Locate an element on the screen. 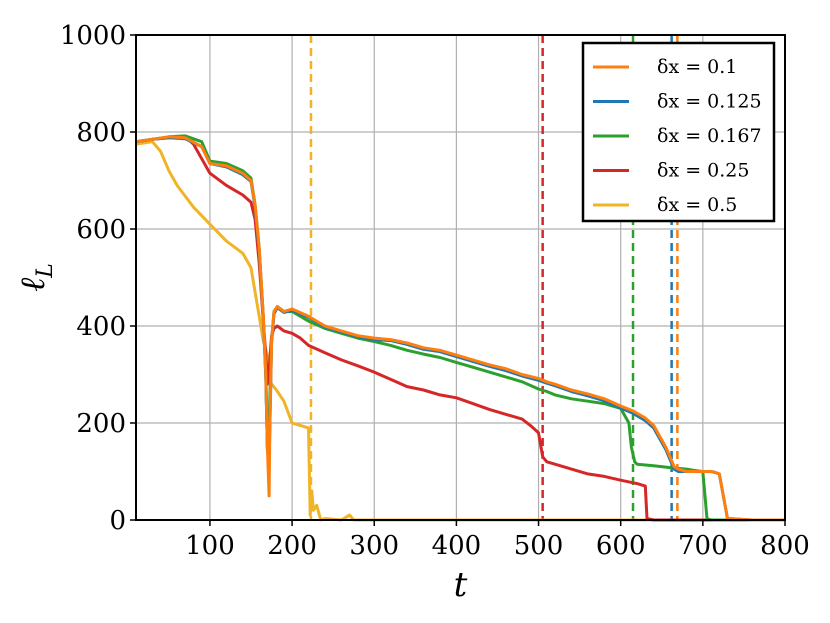 This screenshot has height=623, width=830. x-axis-label: t is located at coordinates (461, 585).